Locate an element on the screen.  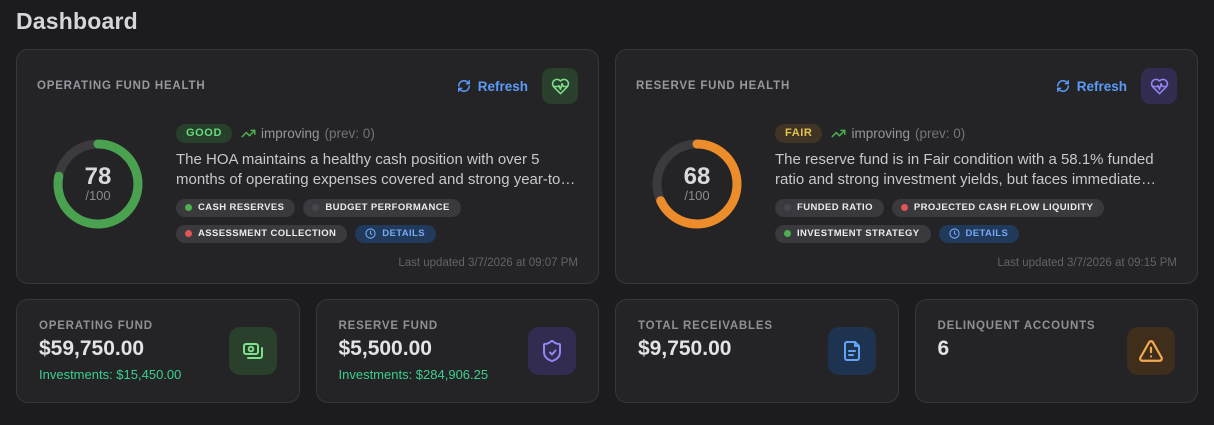
factor-chip: INVESTMENT STRATEGY is located at coordinates (853, 233).